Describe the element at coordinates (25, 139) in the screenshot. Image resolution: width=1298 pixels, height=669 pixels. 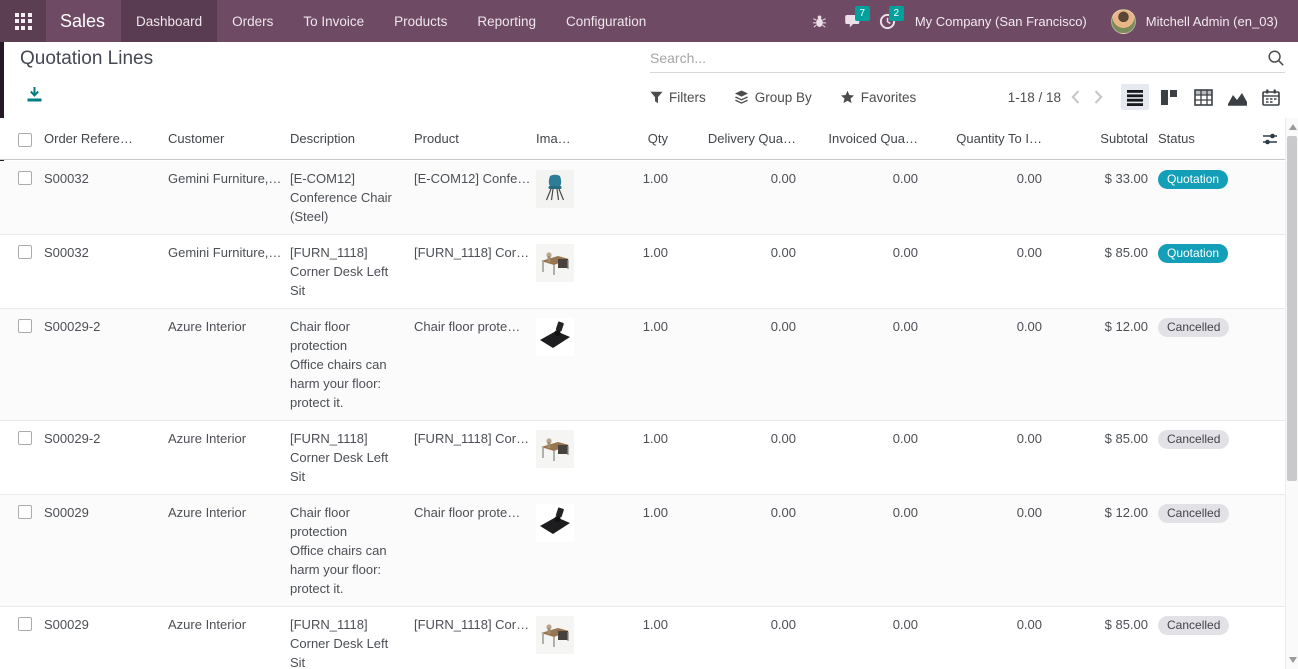
I see `select-all-checkbox` at that location.